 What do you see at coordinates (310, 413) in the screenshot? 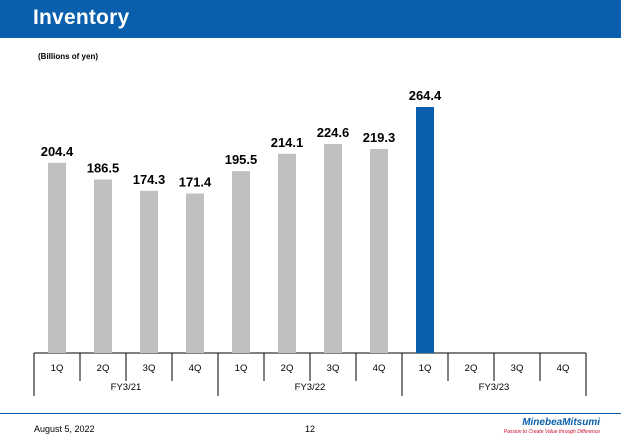
I see `footer-divider` at bounding box center [310, 413].